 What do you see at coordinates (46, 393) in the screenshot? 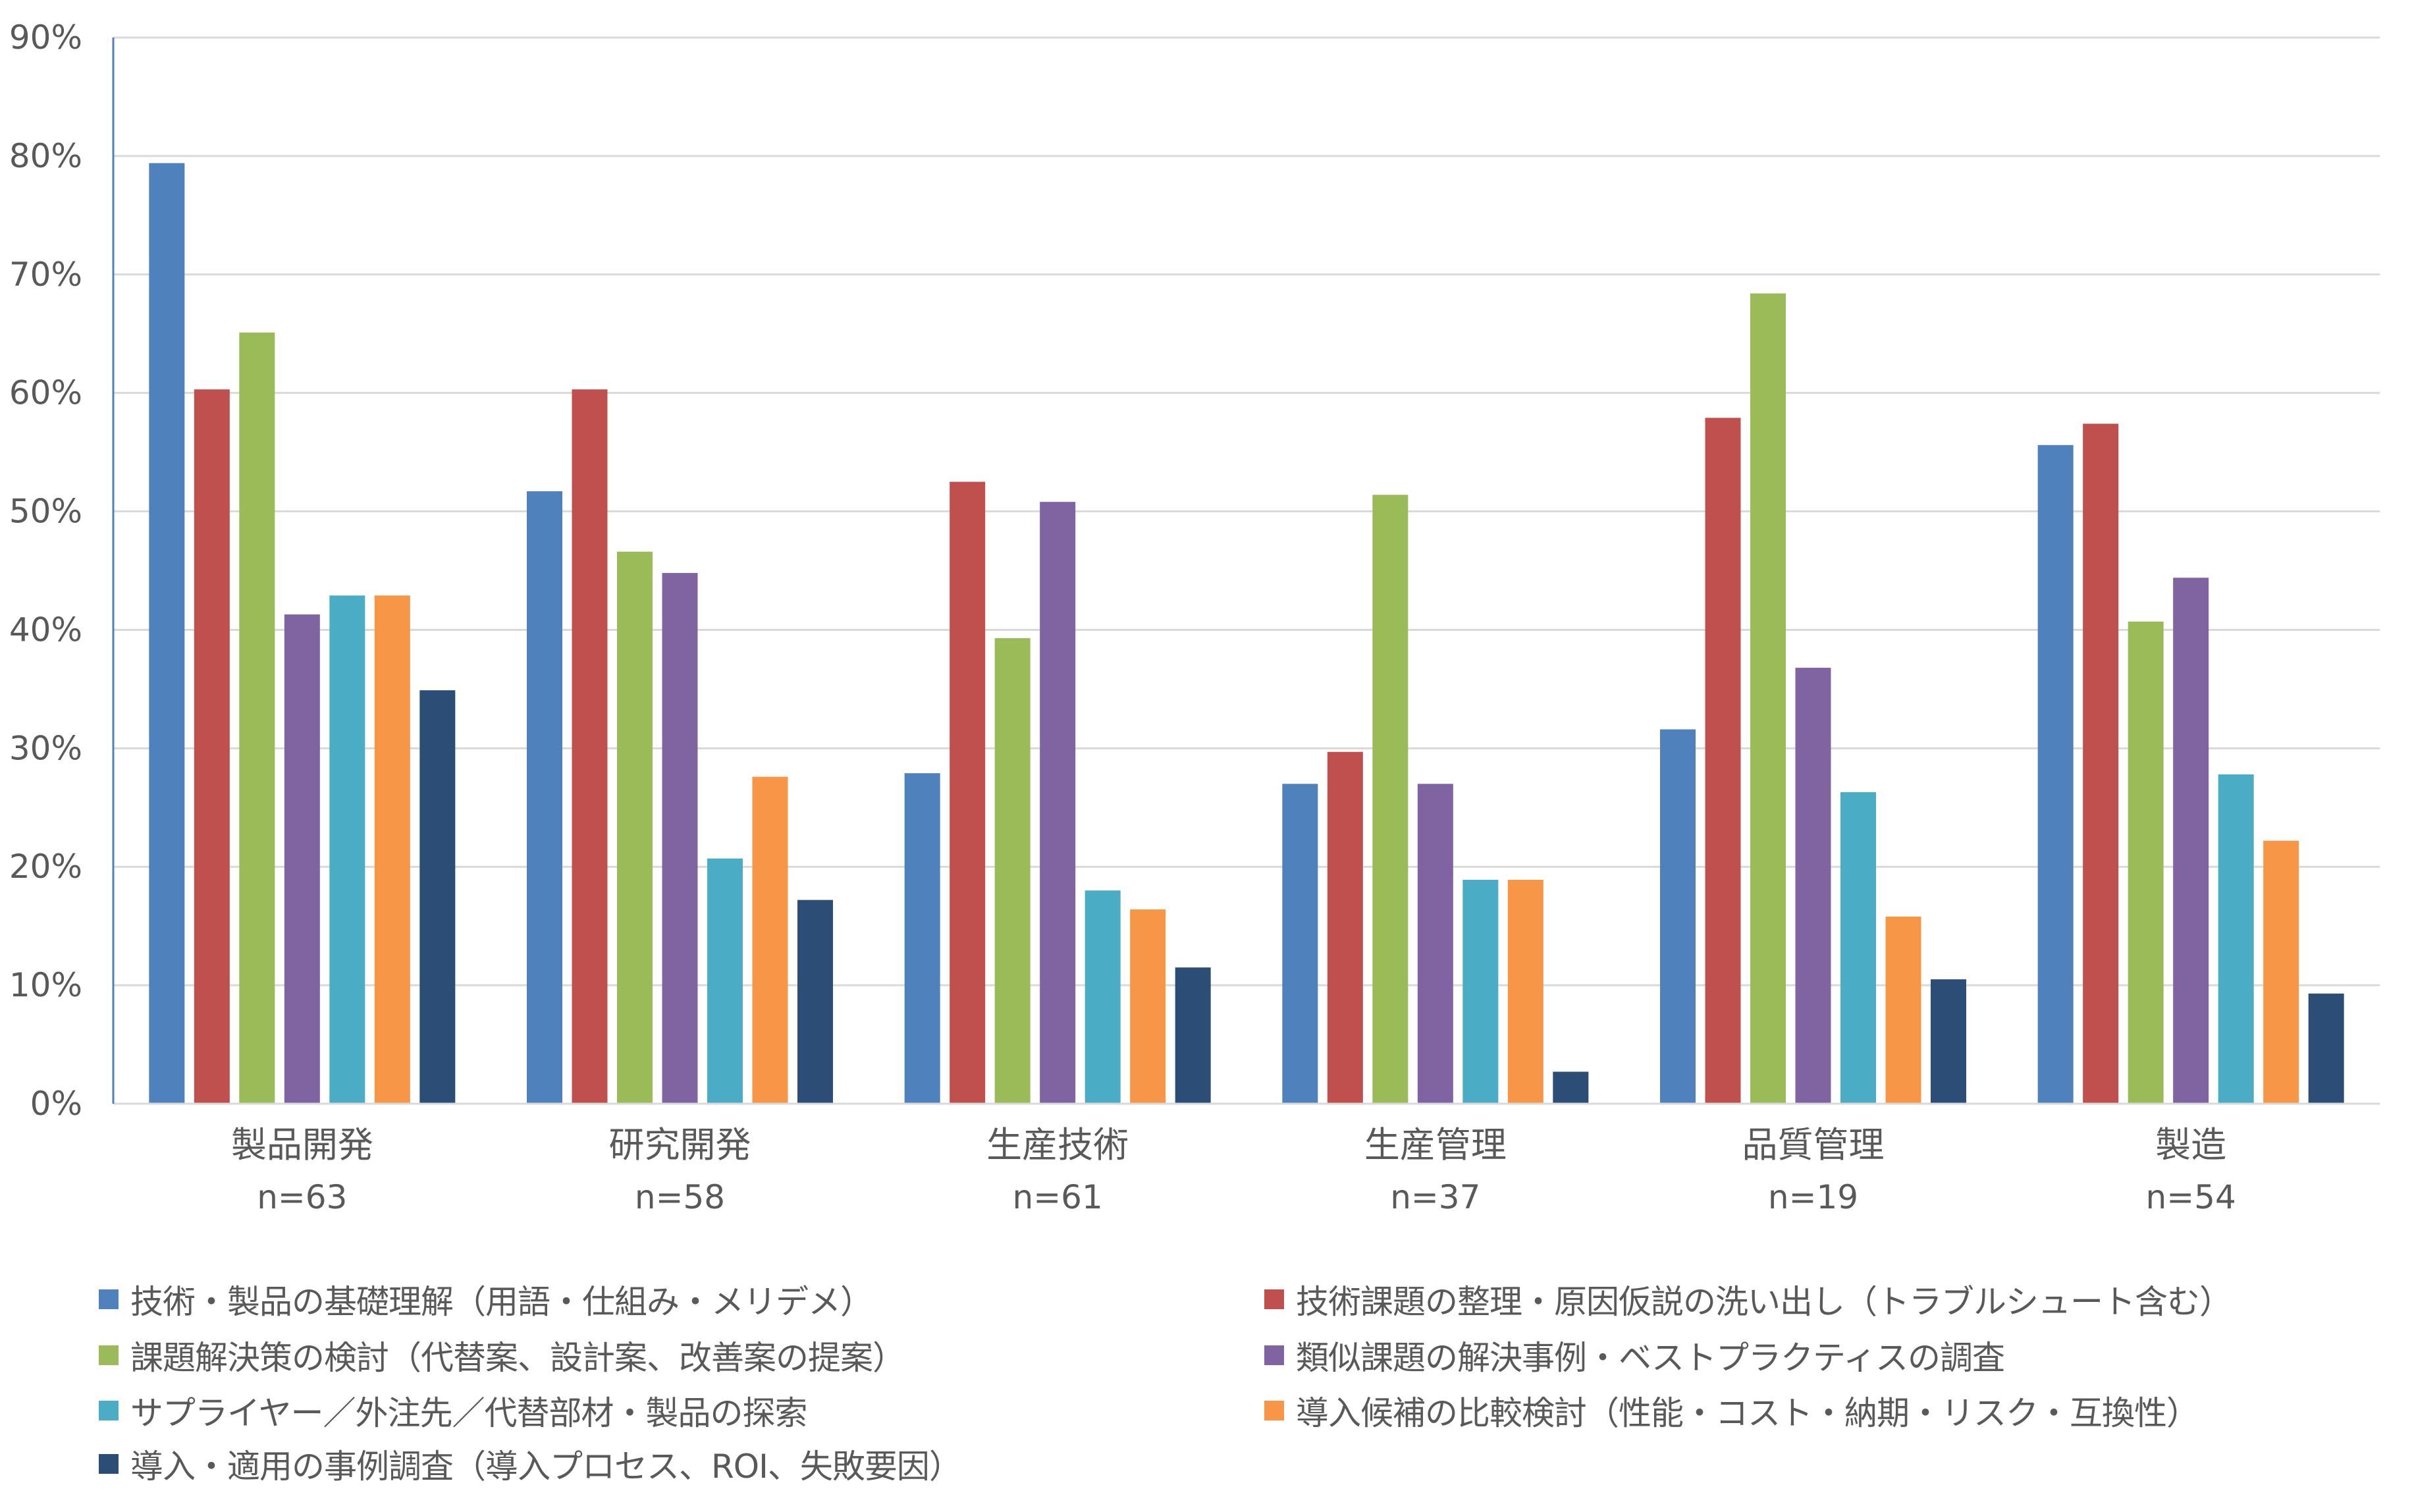
I see `y-tick-label: 60%` at bounding box center [46, 393].